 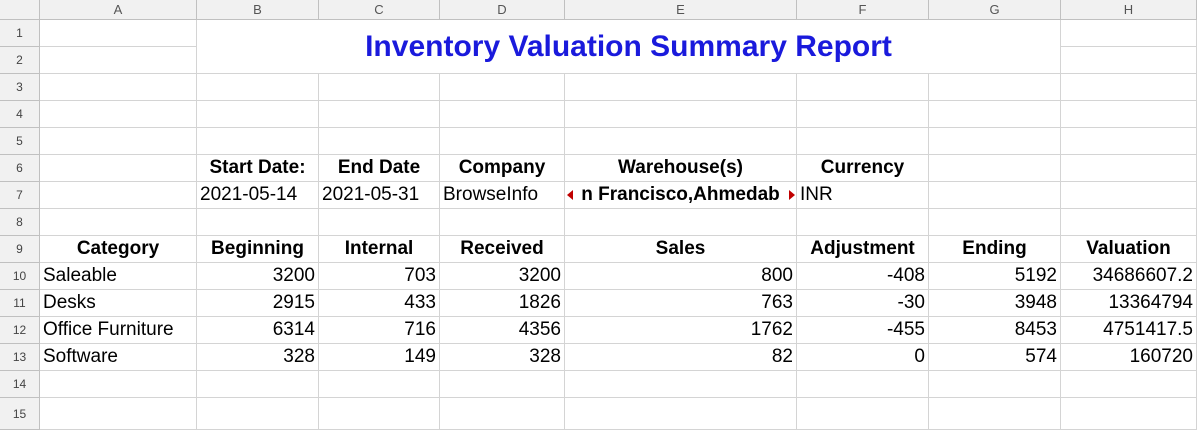 I want to click on ending-cell: 5192, so click(x=995, y=276).